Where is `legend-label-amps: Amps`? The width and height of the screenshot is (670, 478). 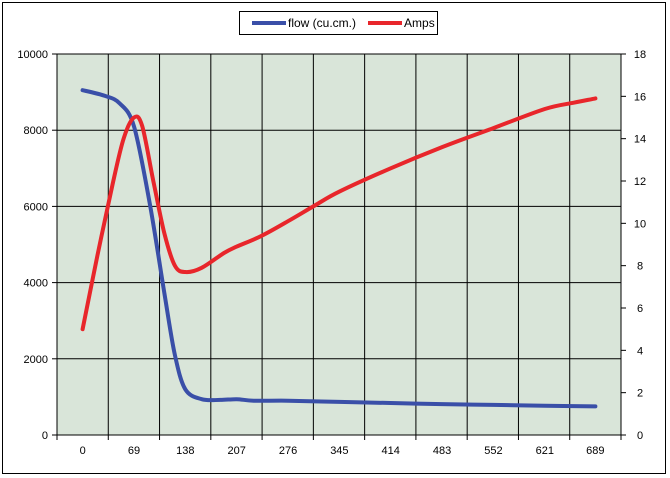 legend-label-amps: Amps is located at coordinates (419, 23).